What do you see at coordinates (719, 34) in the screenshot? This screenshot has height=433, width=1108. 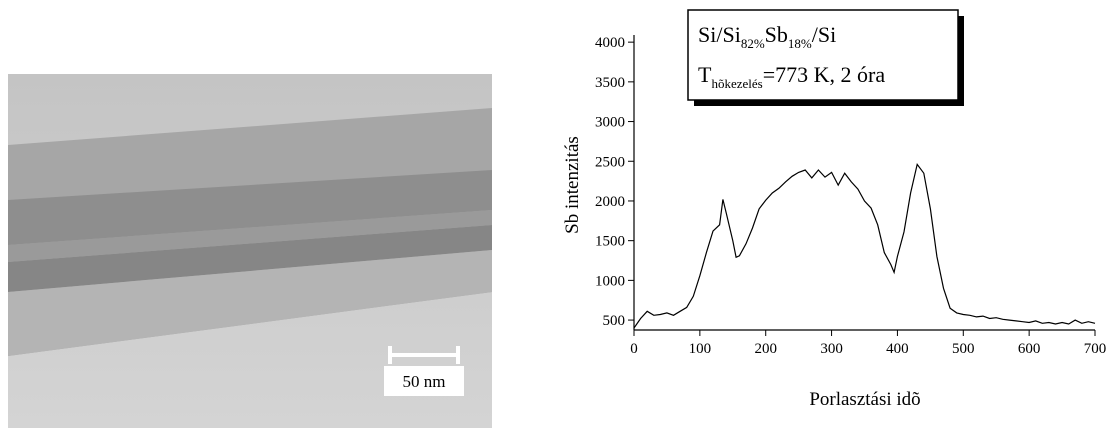 I see `annotation-text: Si/Si` at bounding box center [719, 34].